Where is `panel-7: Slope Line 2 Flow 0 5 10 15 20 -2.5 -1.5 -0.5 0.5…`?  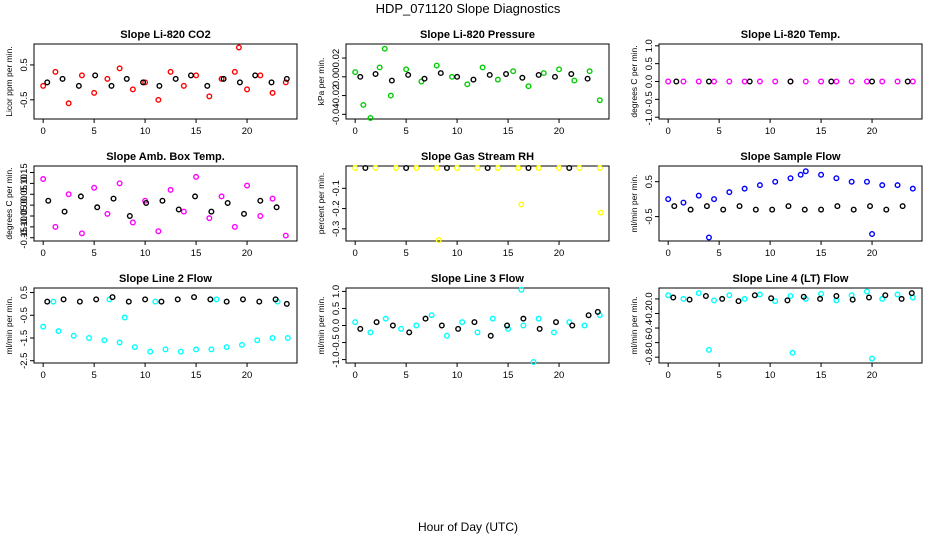
panel-7: Slope Line 2 Flow 0 5 10 15 20 -2.5 -1.5 -0.5 0.5… is located at coordinates (151, 327).